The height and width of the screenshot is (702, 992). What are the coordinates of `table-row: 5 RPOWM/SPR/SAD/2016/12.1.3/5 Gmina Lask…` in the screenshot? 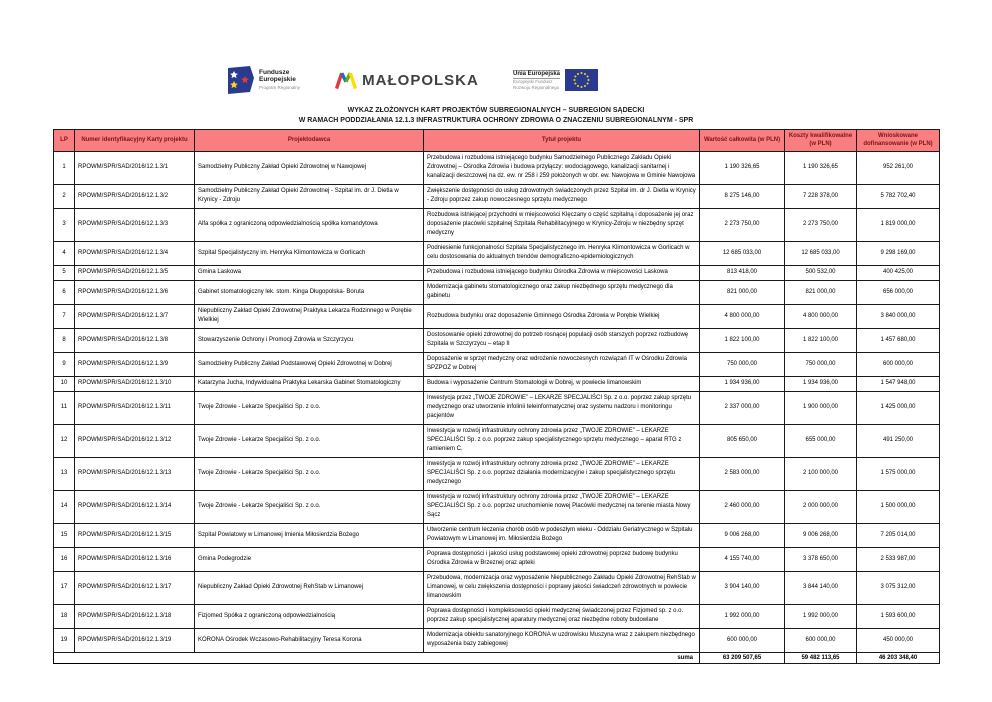 It's located at (496, 272).